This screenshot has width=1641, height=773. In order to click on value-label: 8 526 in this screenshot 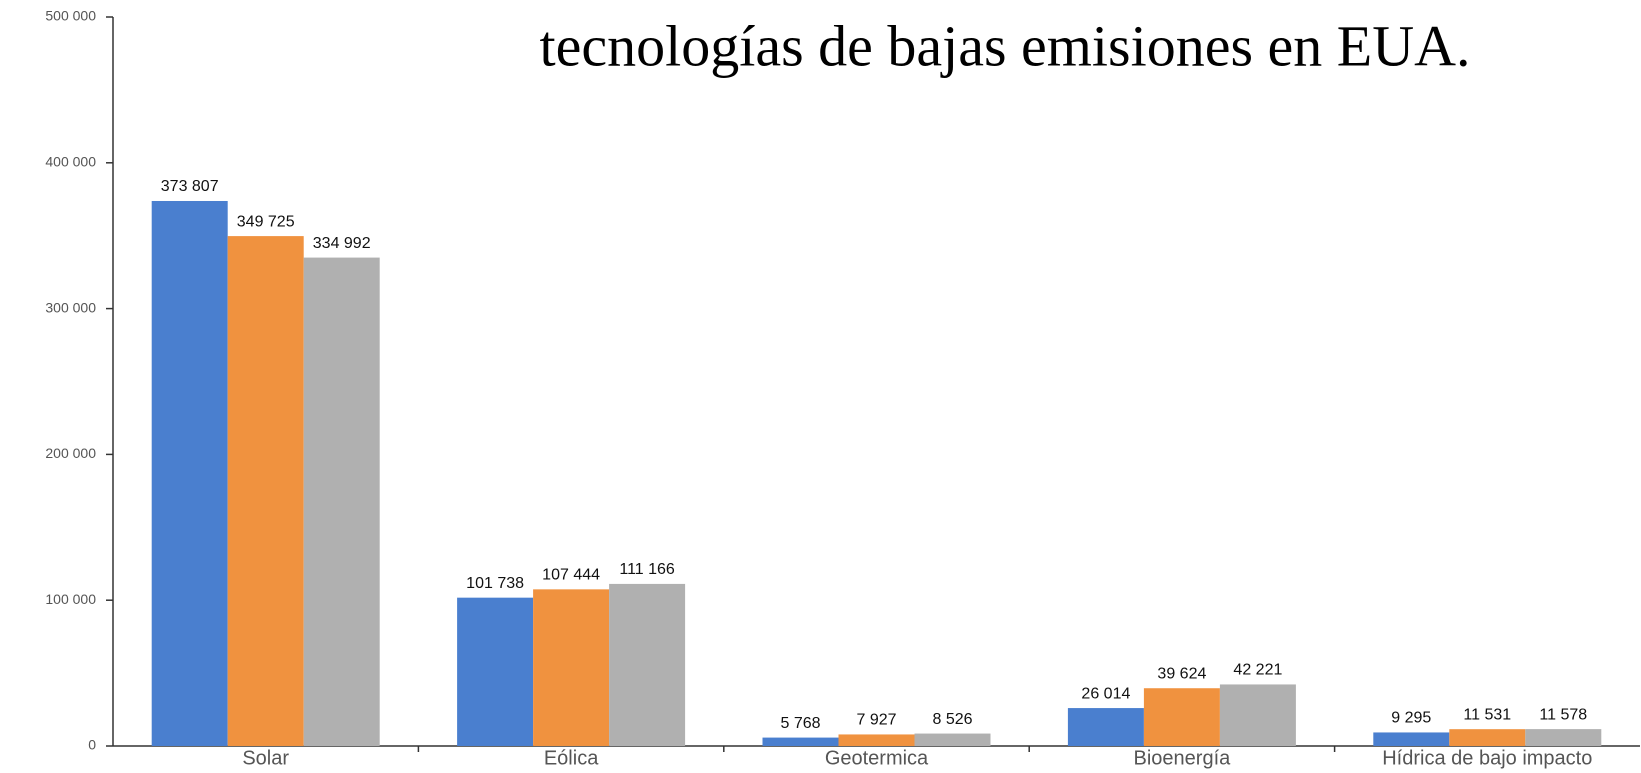, I will do `click(952, 719)`.